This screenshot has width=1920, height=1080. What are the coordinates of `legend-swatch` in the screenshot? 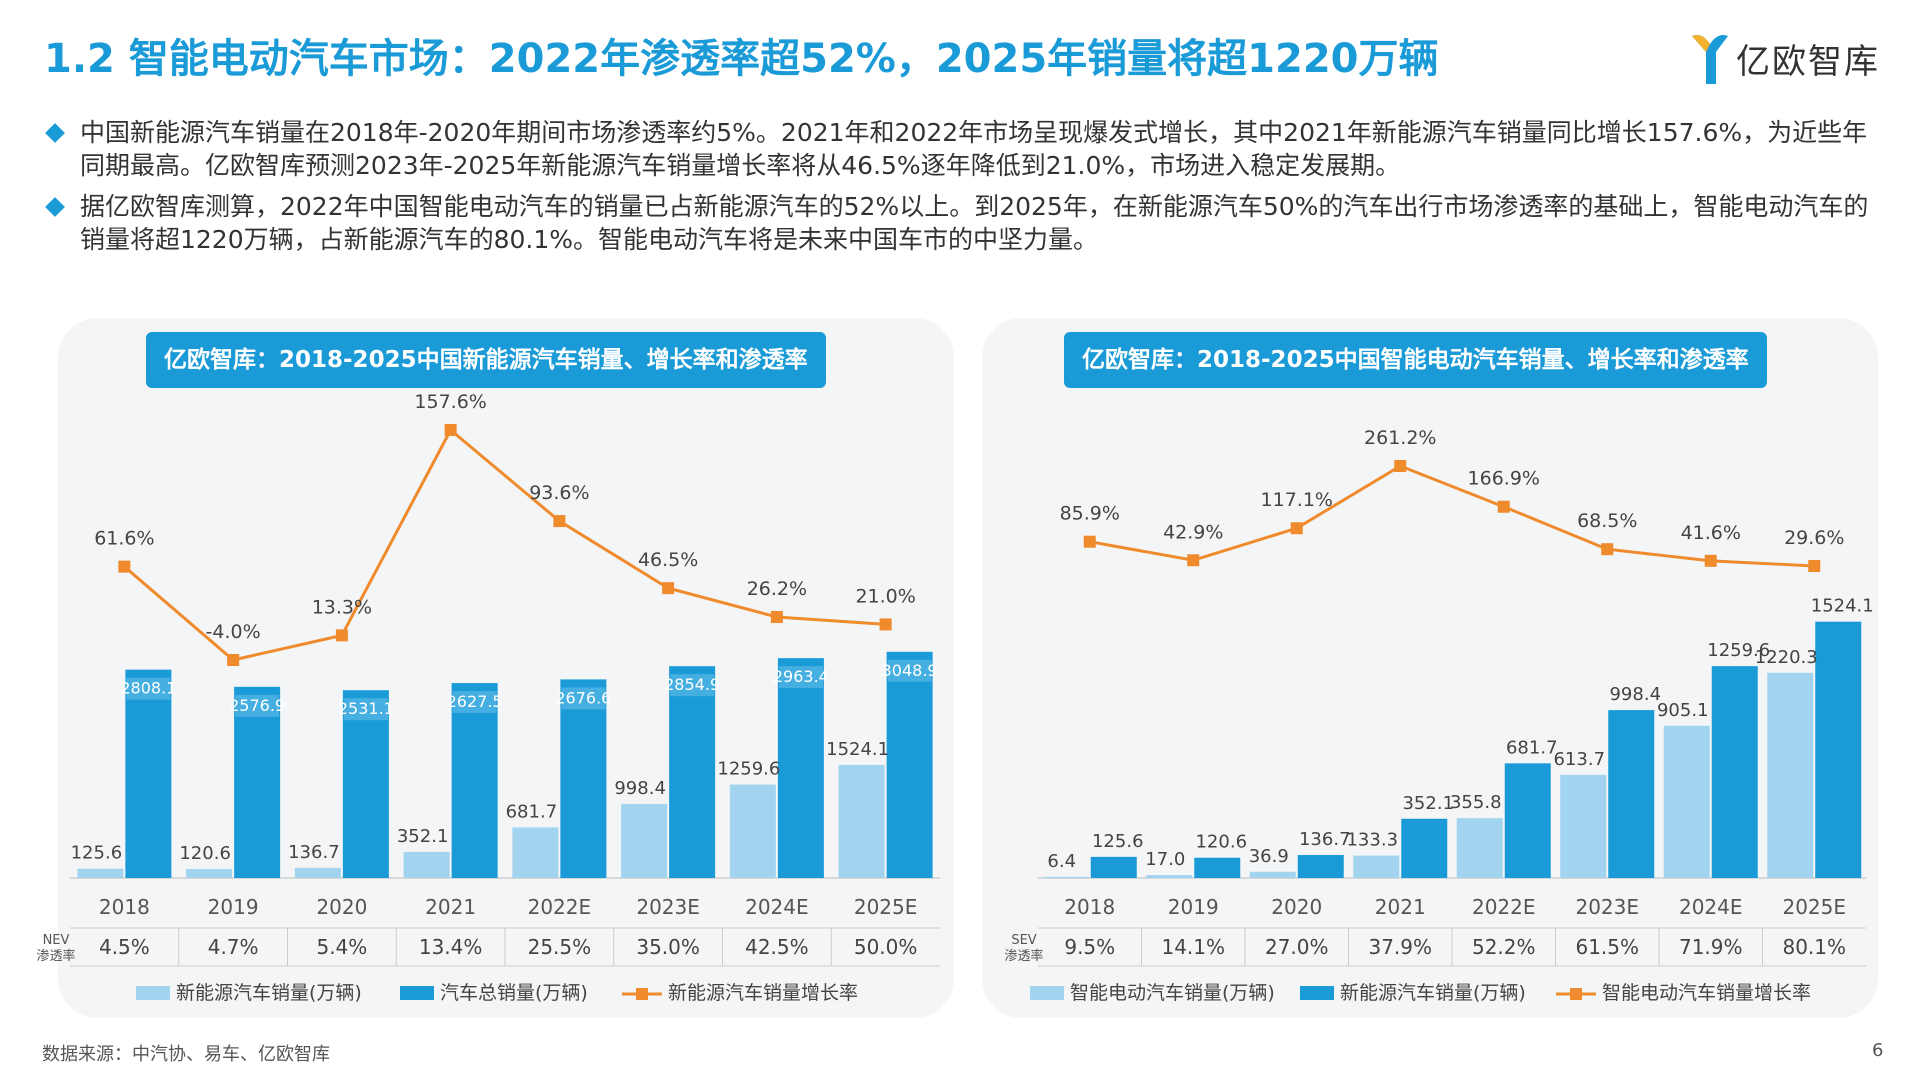 It's located at (1047, 993).